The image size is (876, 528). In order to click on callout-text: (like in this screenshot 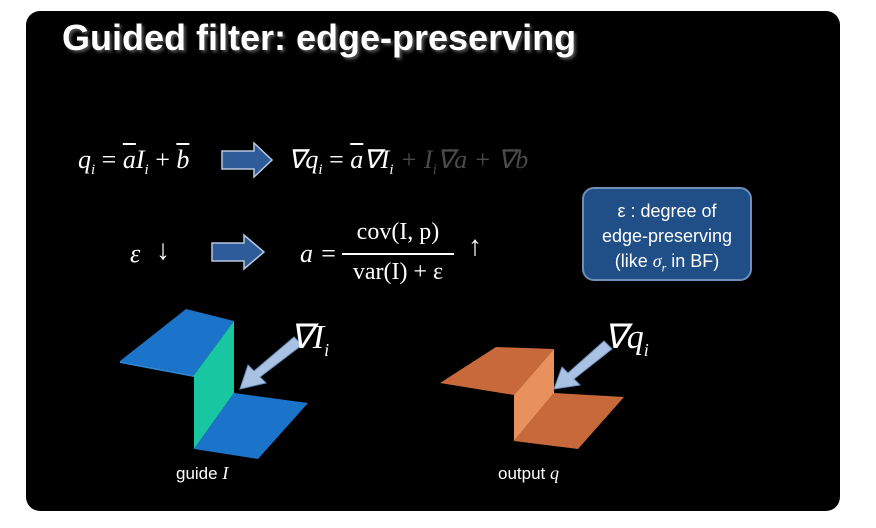, I will do `click(633, 261)`.